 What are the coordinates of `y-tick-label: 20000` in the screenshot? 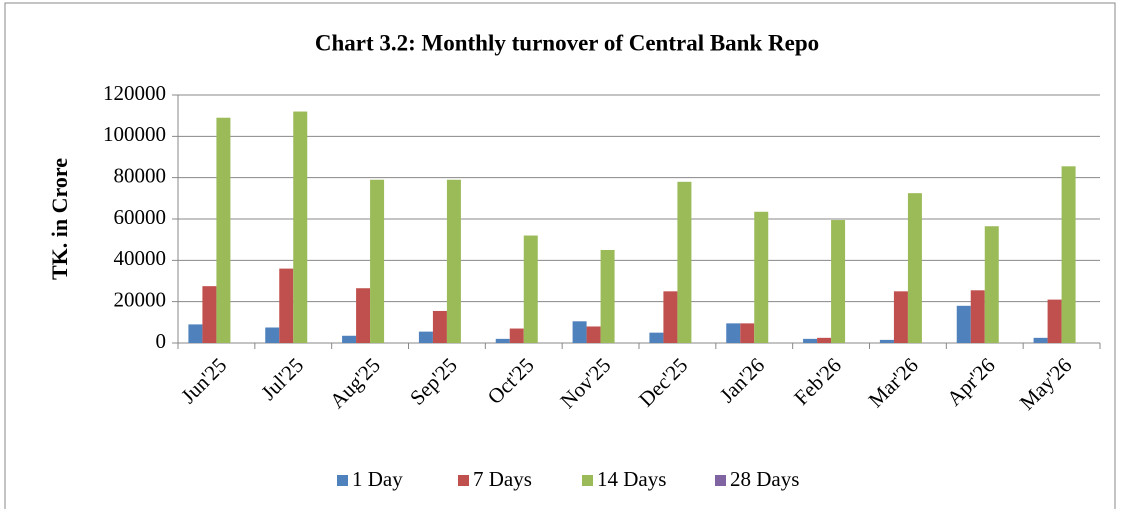 It's located at (140, 299).